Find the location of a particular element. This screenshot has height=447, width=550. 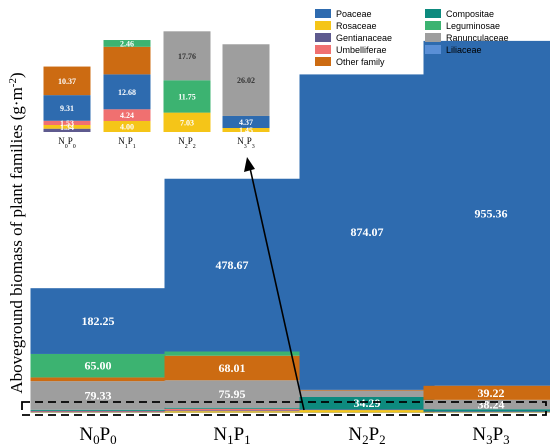

value-label-other-family-1: 68.01 is located at coordinates (232, 368).